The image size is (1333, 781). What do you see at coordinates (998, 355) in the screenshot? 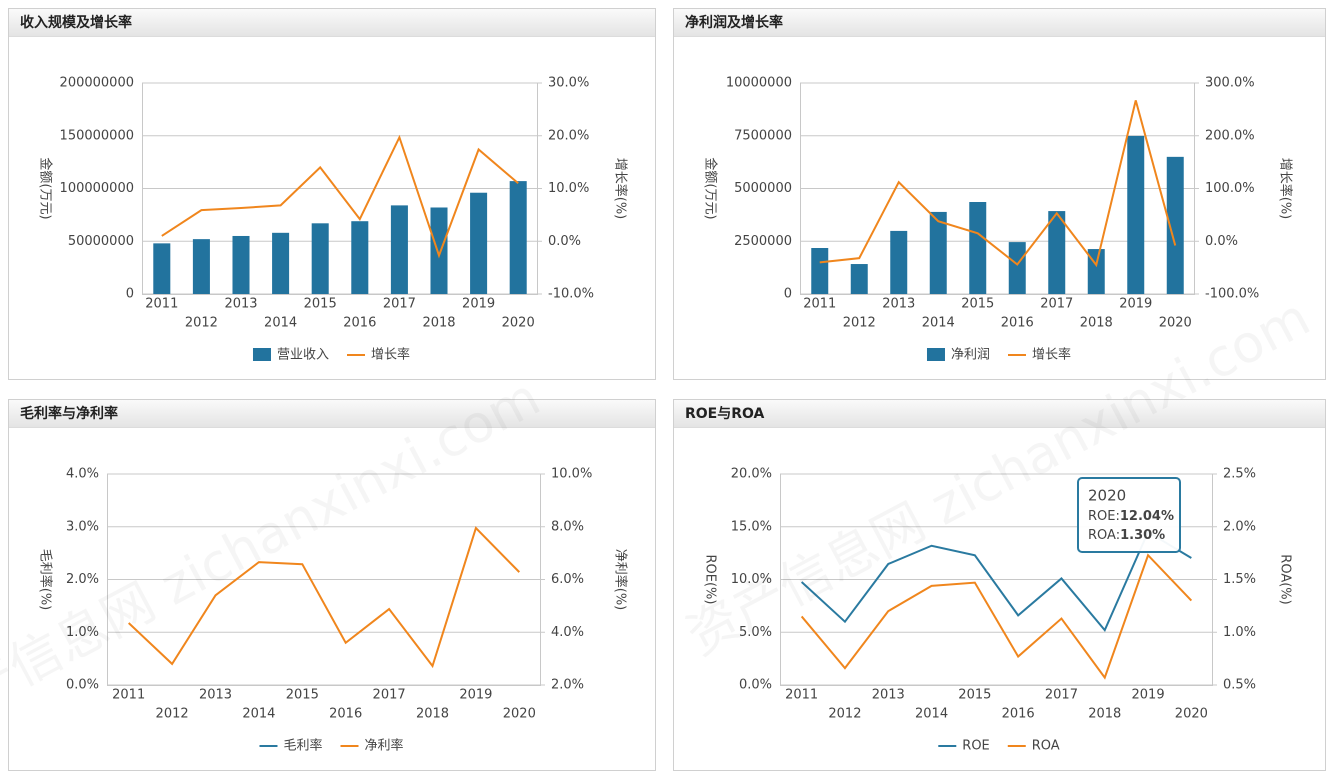
I see `legend: 净利润 增长率` at bounding box center [998, 355].